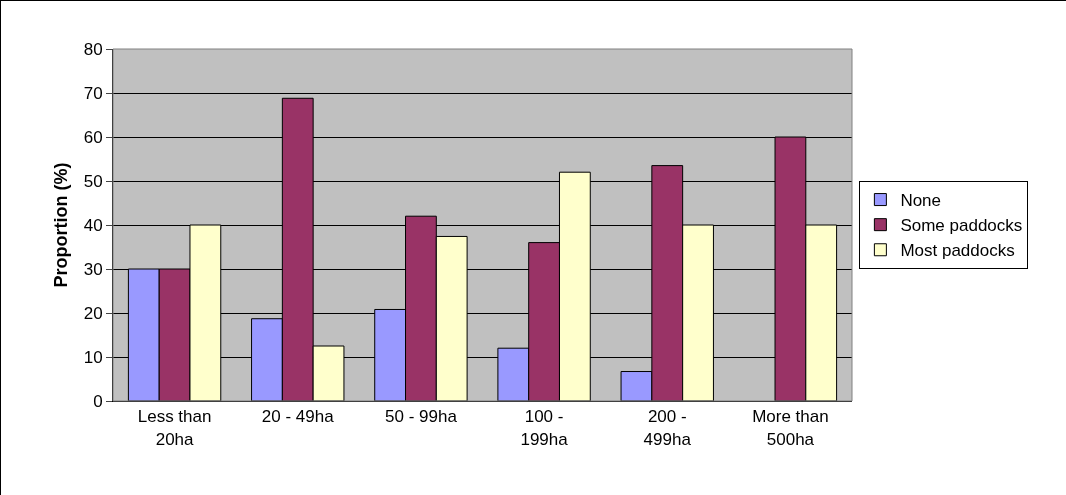 Image resolution: width=1066 pixels, height=495 pixels. What do you see at coordinates (93, 357) in the screenshot?
I see `y-tick-label: 10` at bounding box center [93, 357].